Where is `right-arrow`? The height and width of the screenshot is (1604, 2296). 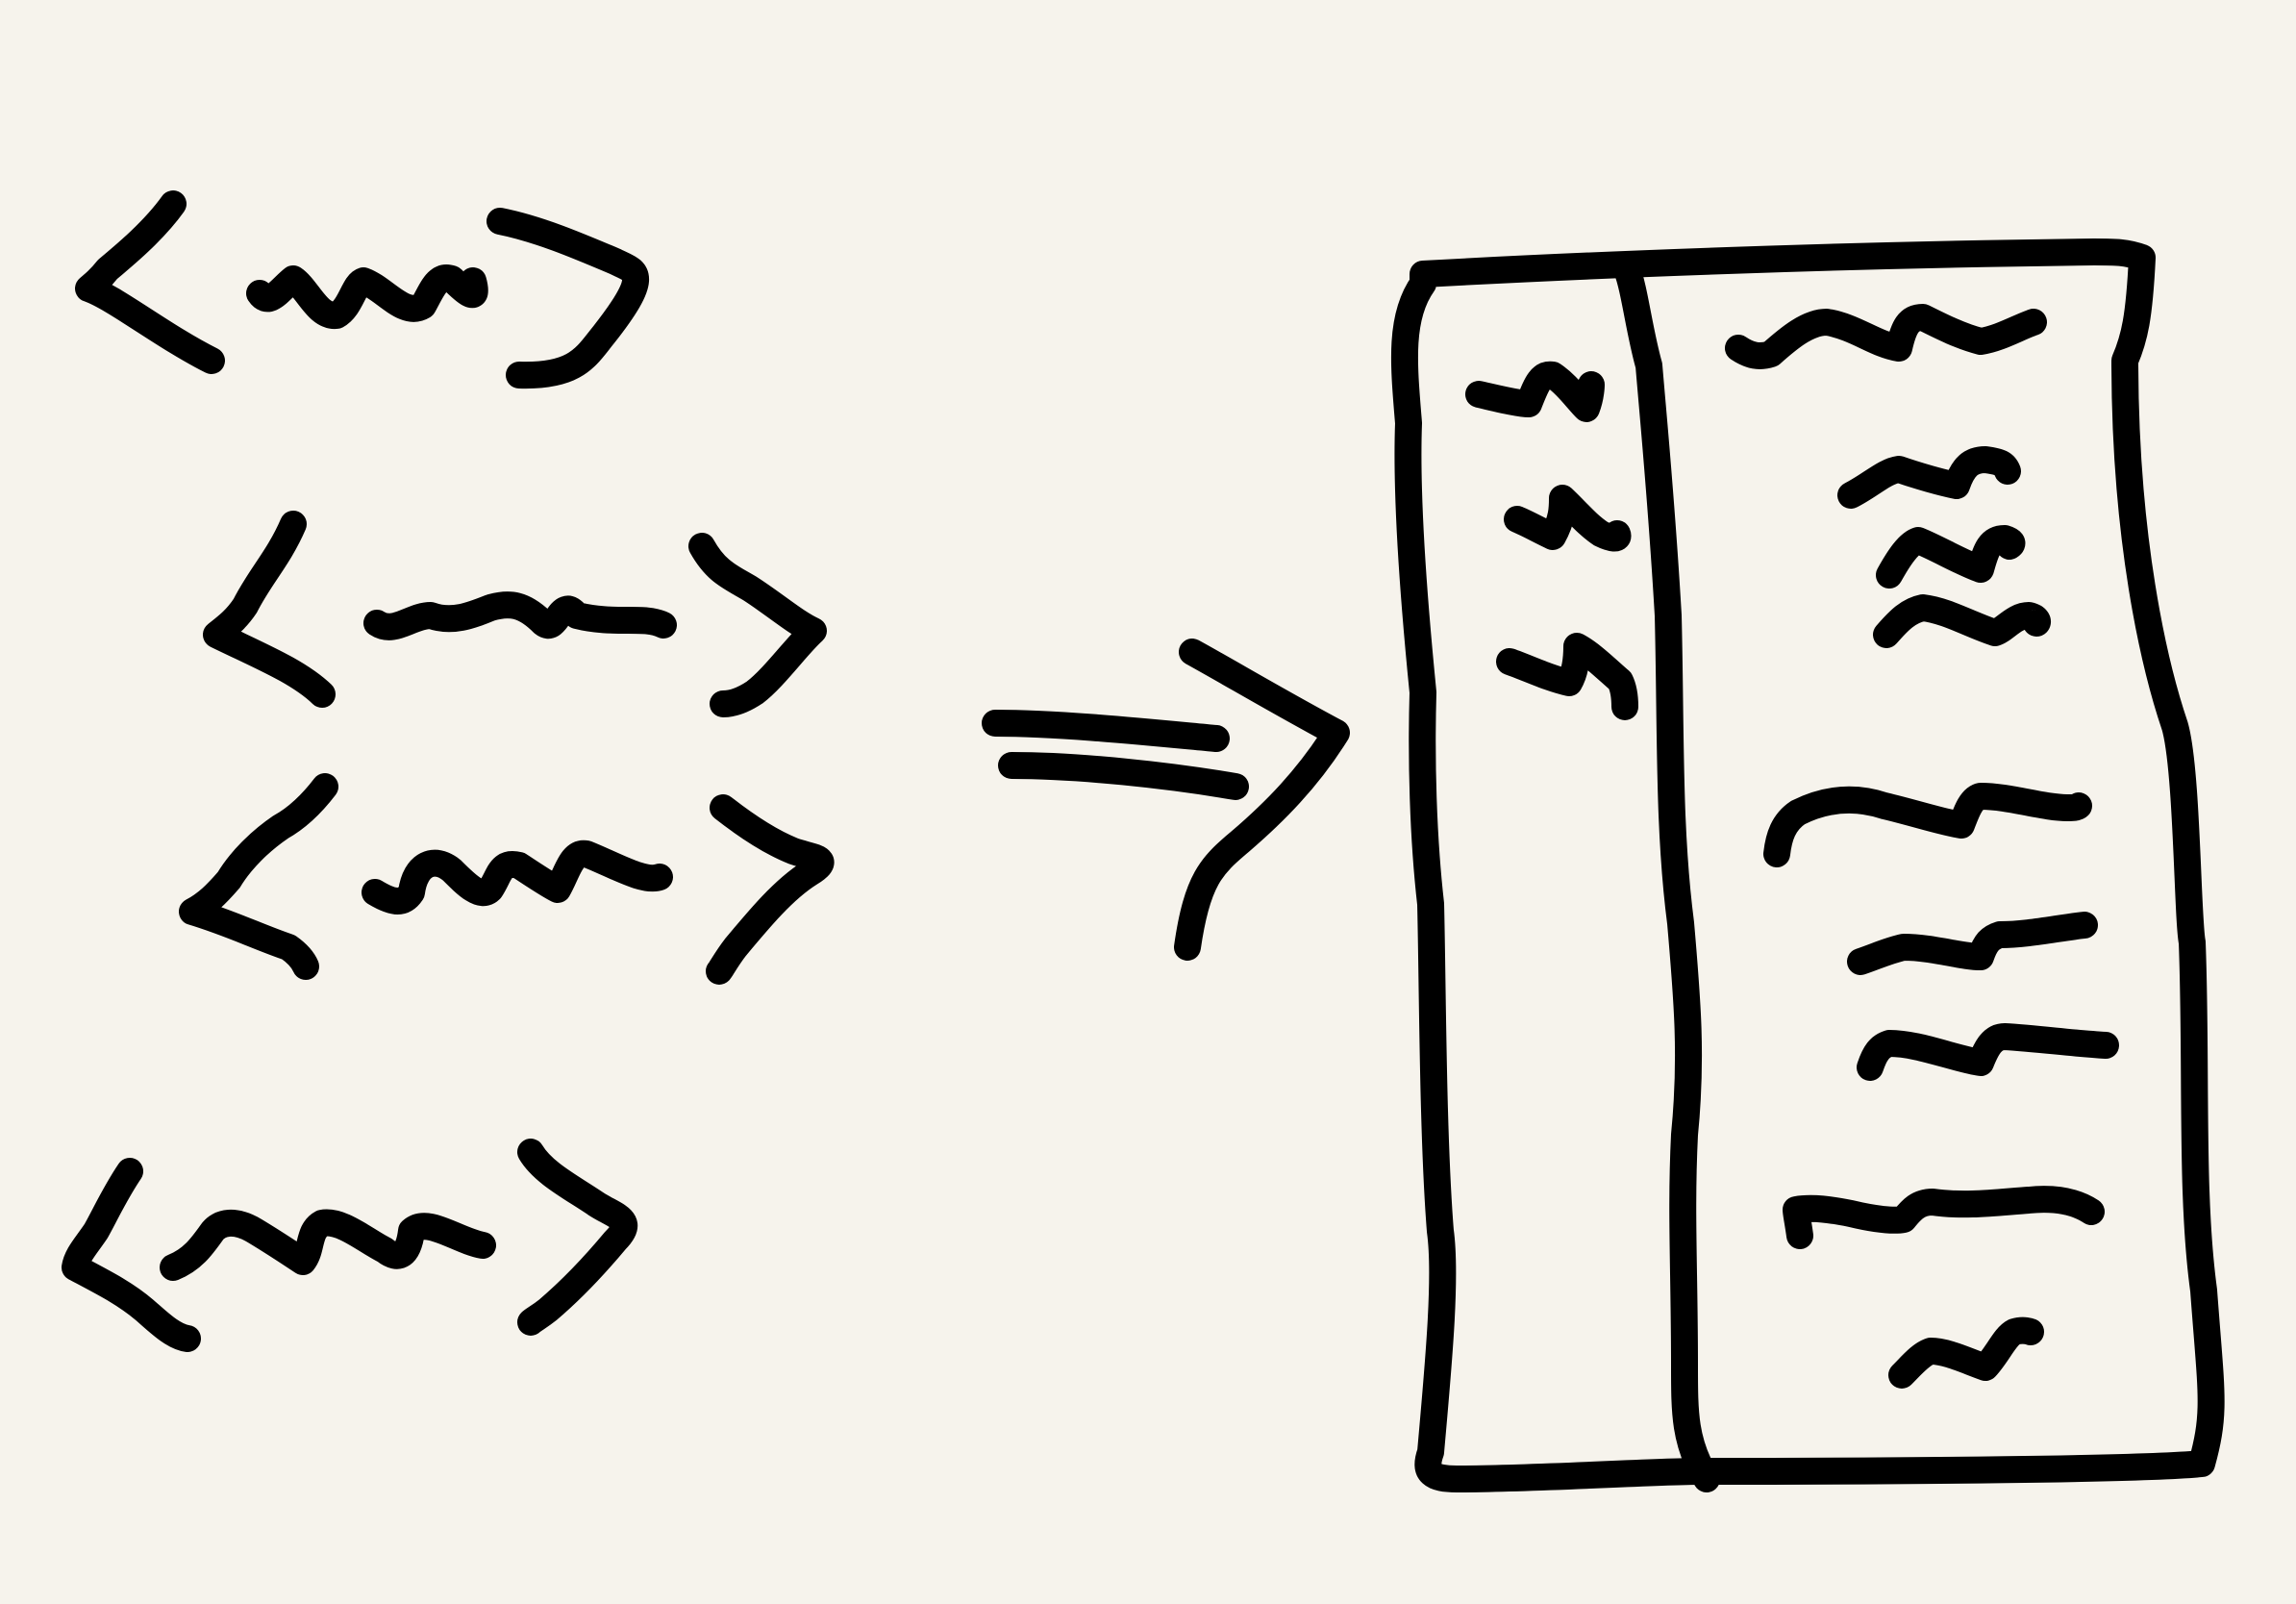
right-arrow is located at coordinates (1166, 800).